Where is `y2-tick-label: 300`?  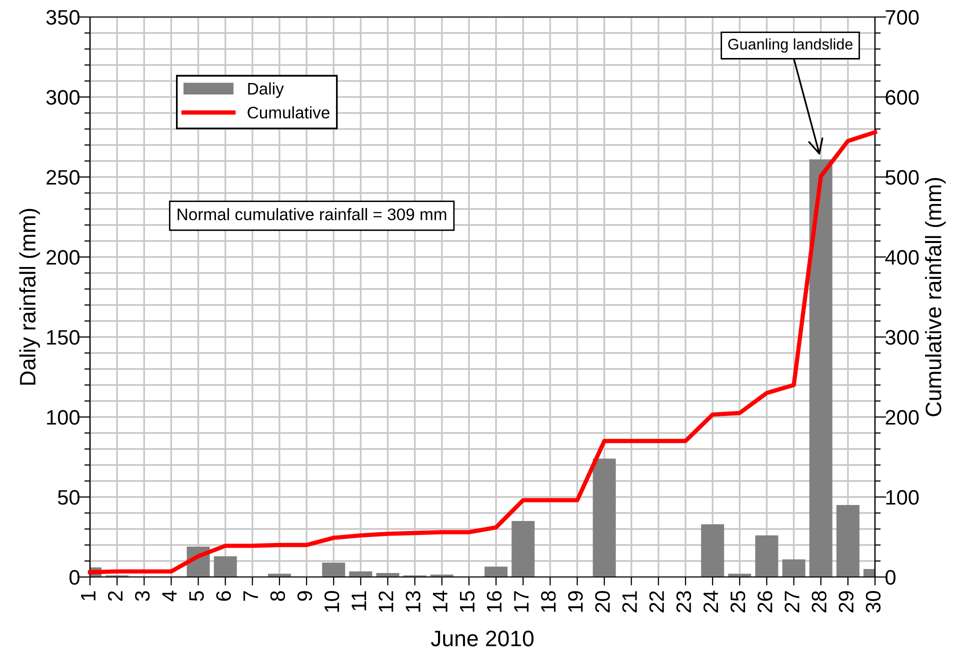 y2-tick-label: 300 is located at coordinates (902, 337).